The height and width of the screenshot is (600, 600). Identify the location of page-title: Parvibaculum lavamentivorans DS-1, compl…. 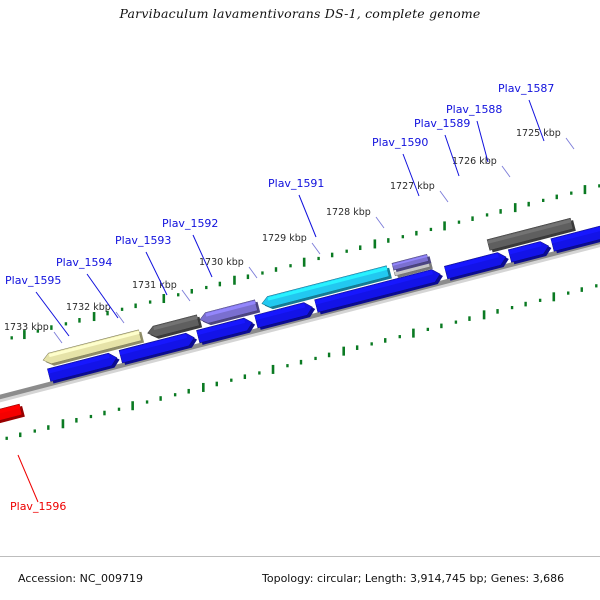
(300, 13).